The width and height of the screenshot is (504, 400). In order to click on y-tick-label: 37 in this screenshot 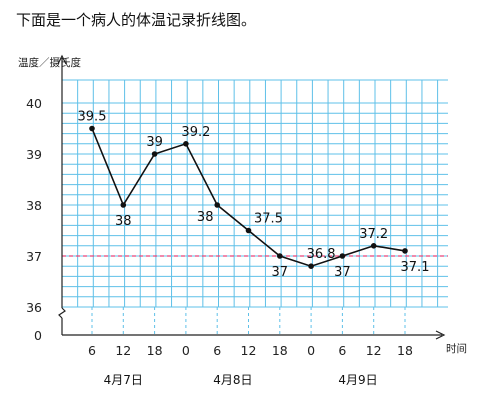, I will do `click(34, 256)`.